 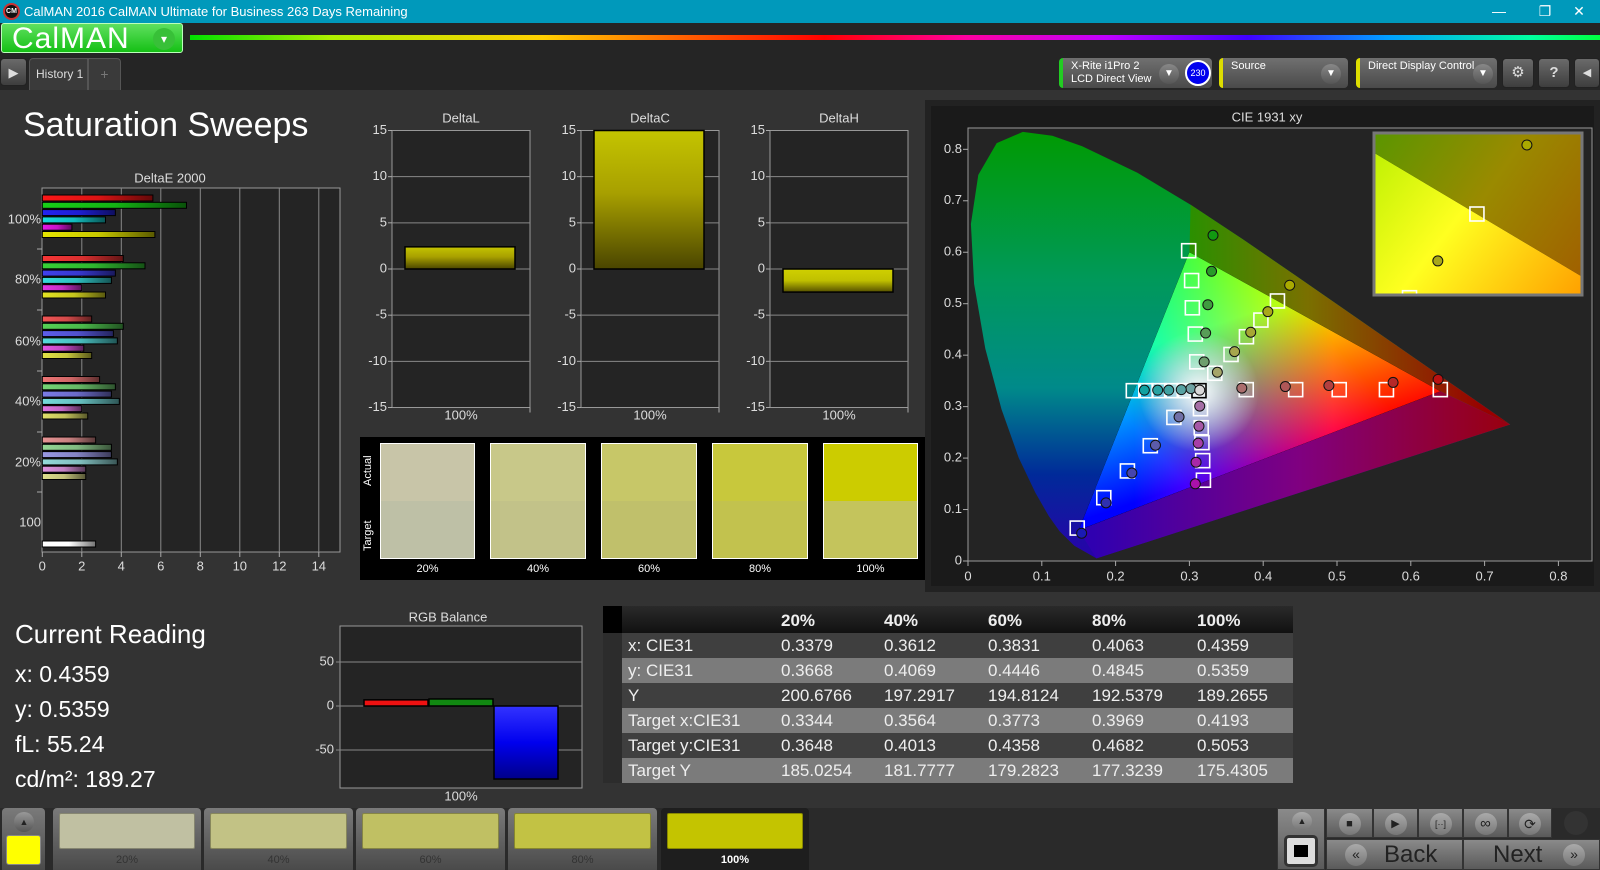 I want to click on current-reading-title: Current Reading, so click(x=110, y=634).